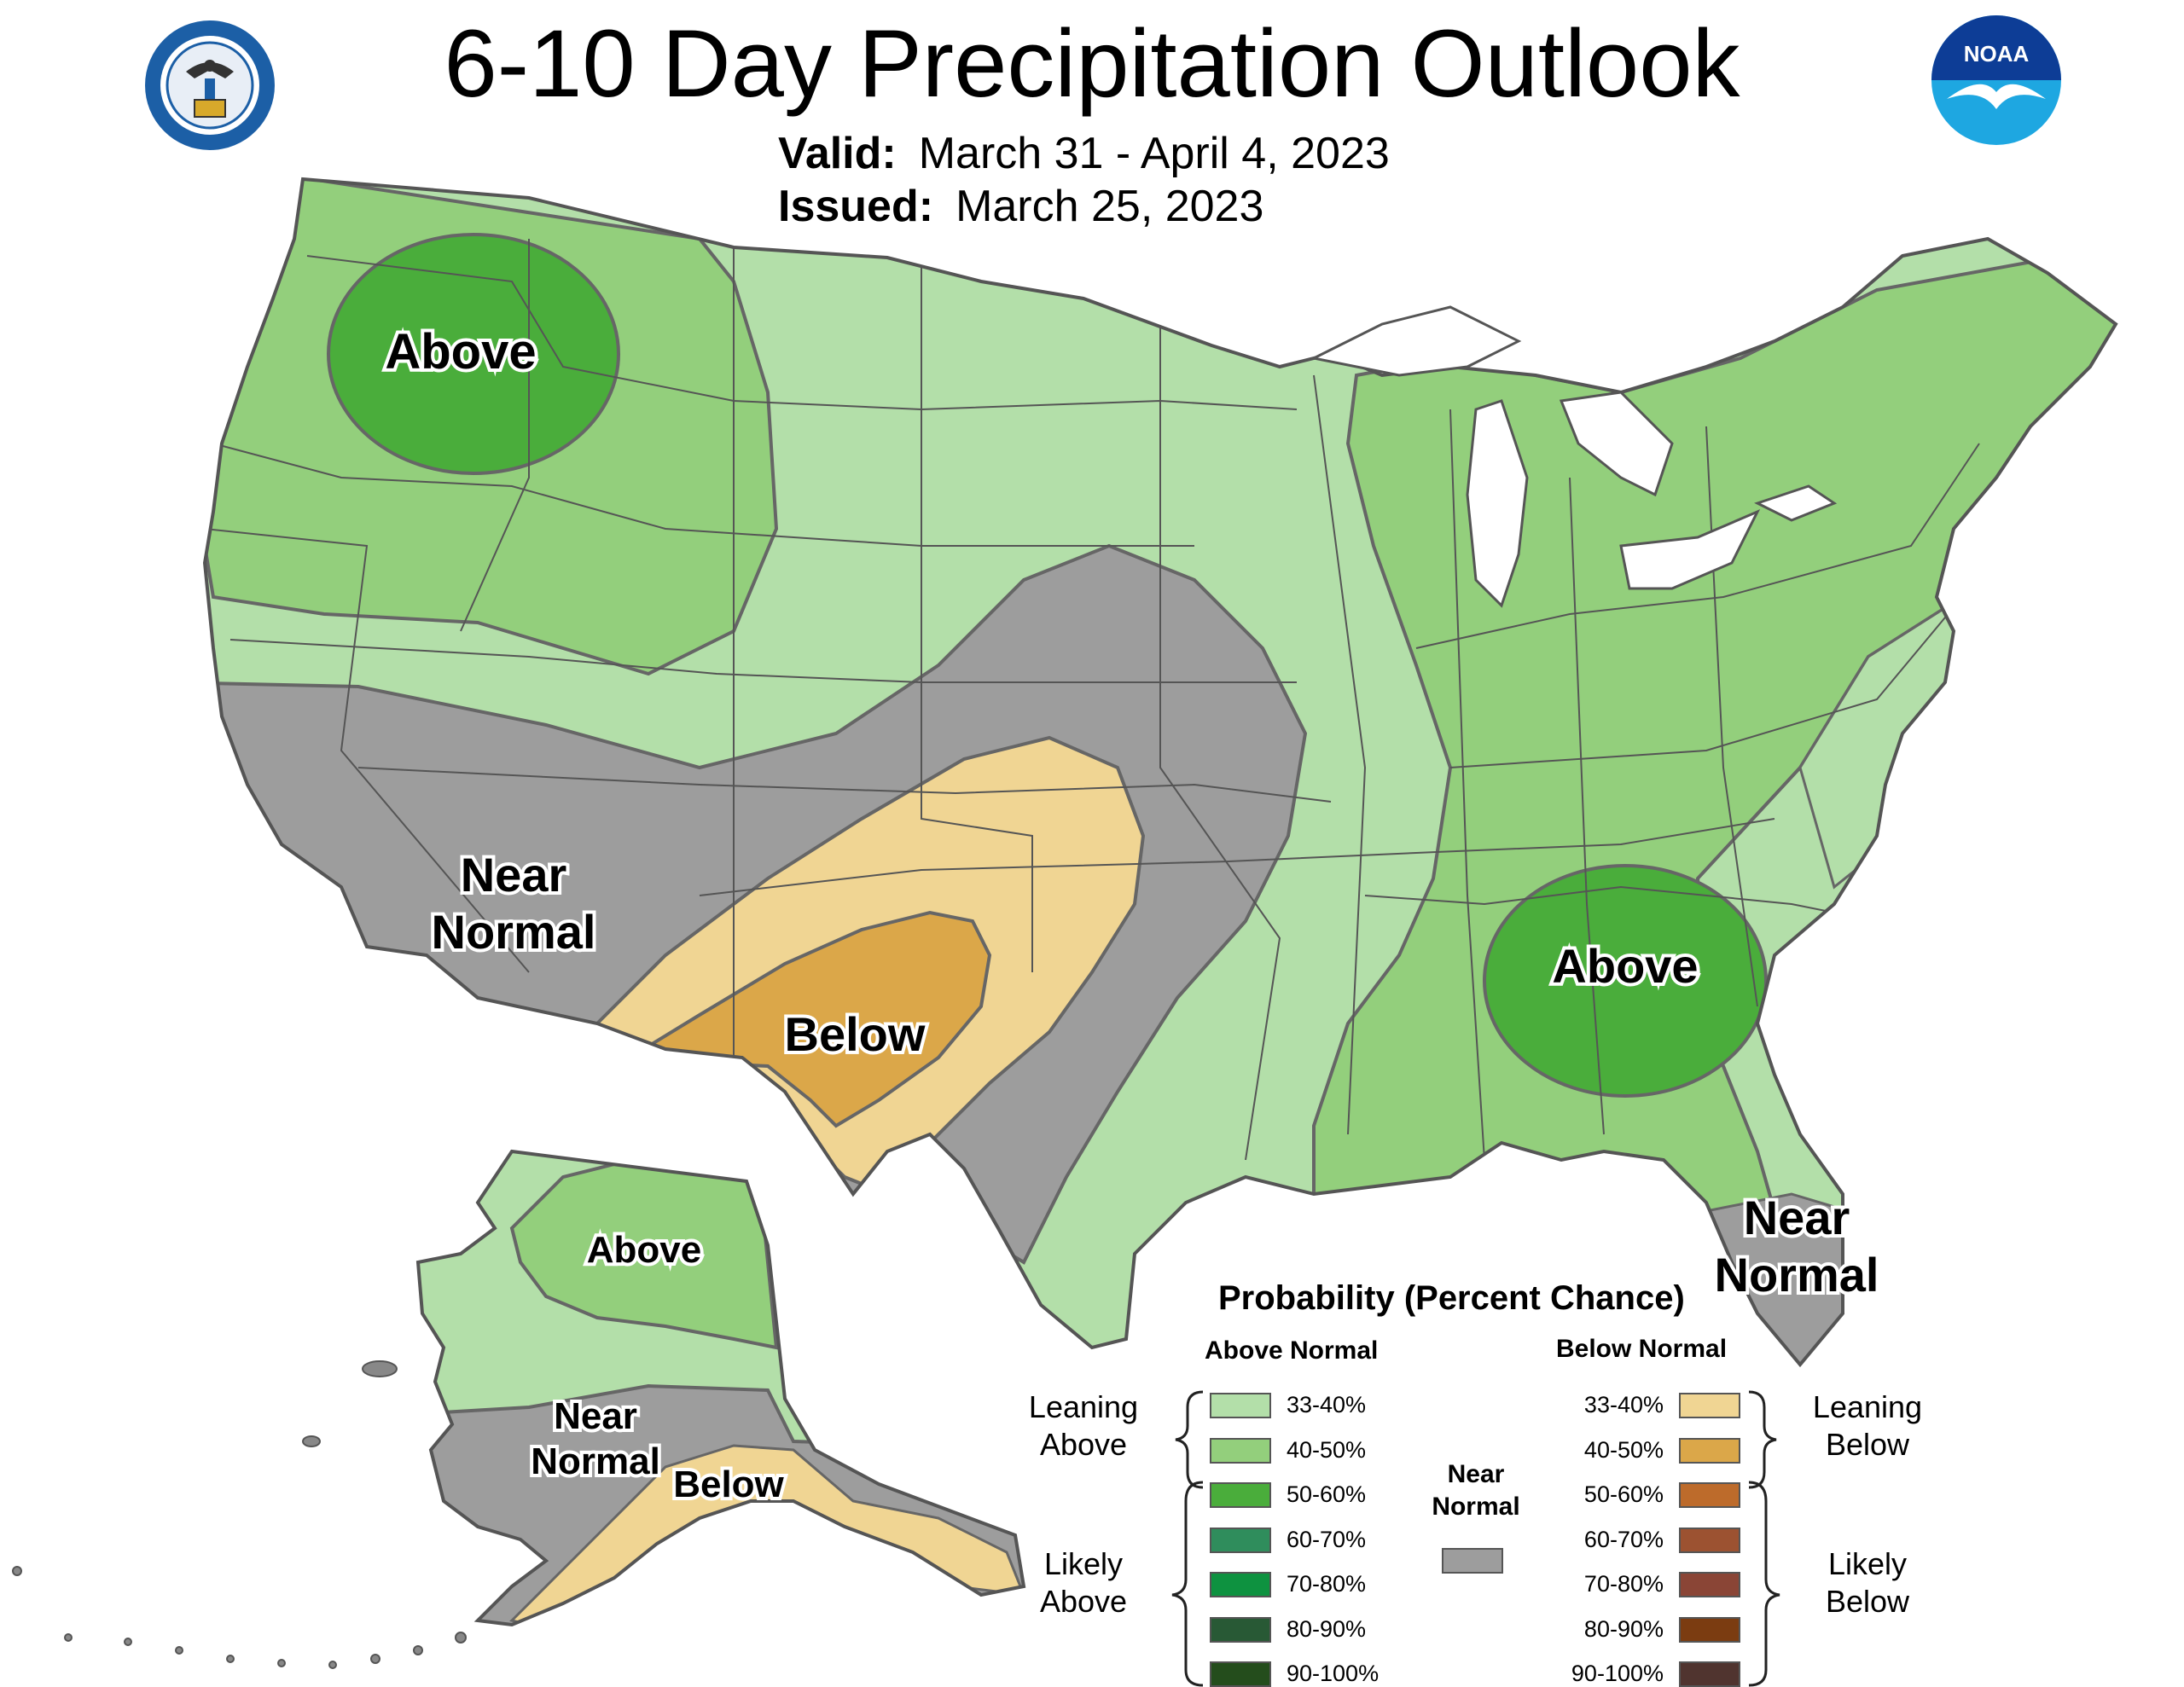 Image resolution: width=2184 pixels, height=1687 pixels. I want to click on legend-above-label: 60-70%, so click(1327, 1539).